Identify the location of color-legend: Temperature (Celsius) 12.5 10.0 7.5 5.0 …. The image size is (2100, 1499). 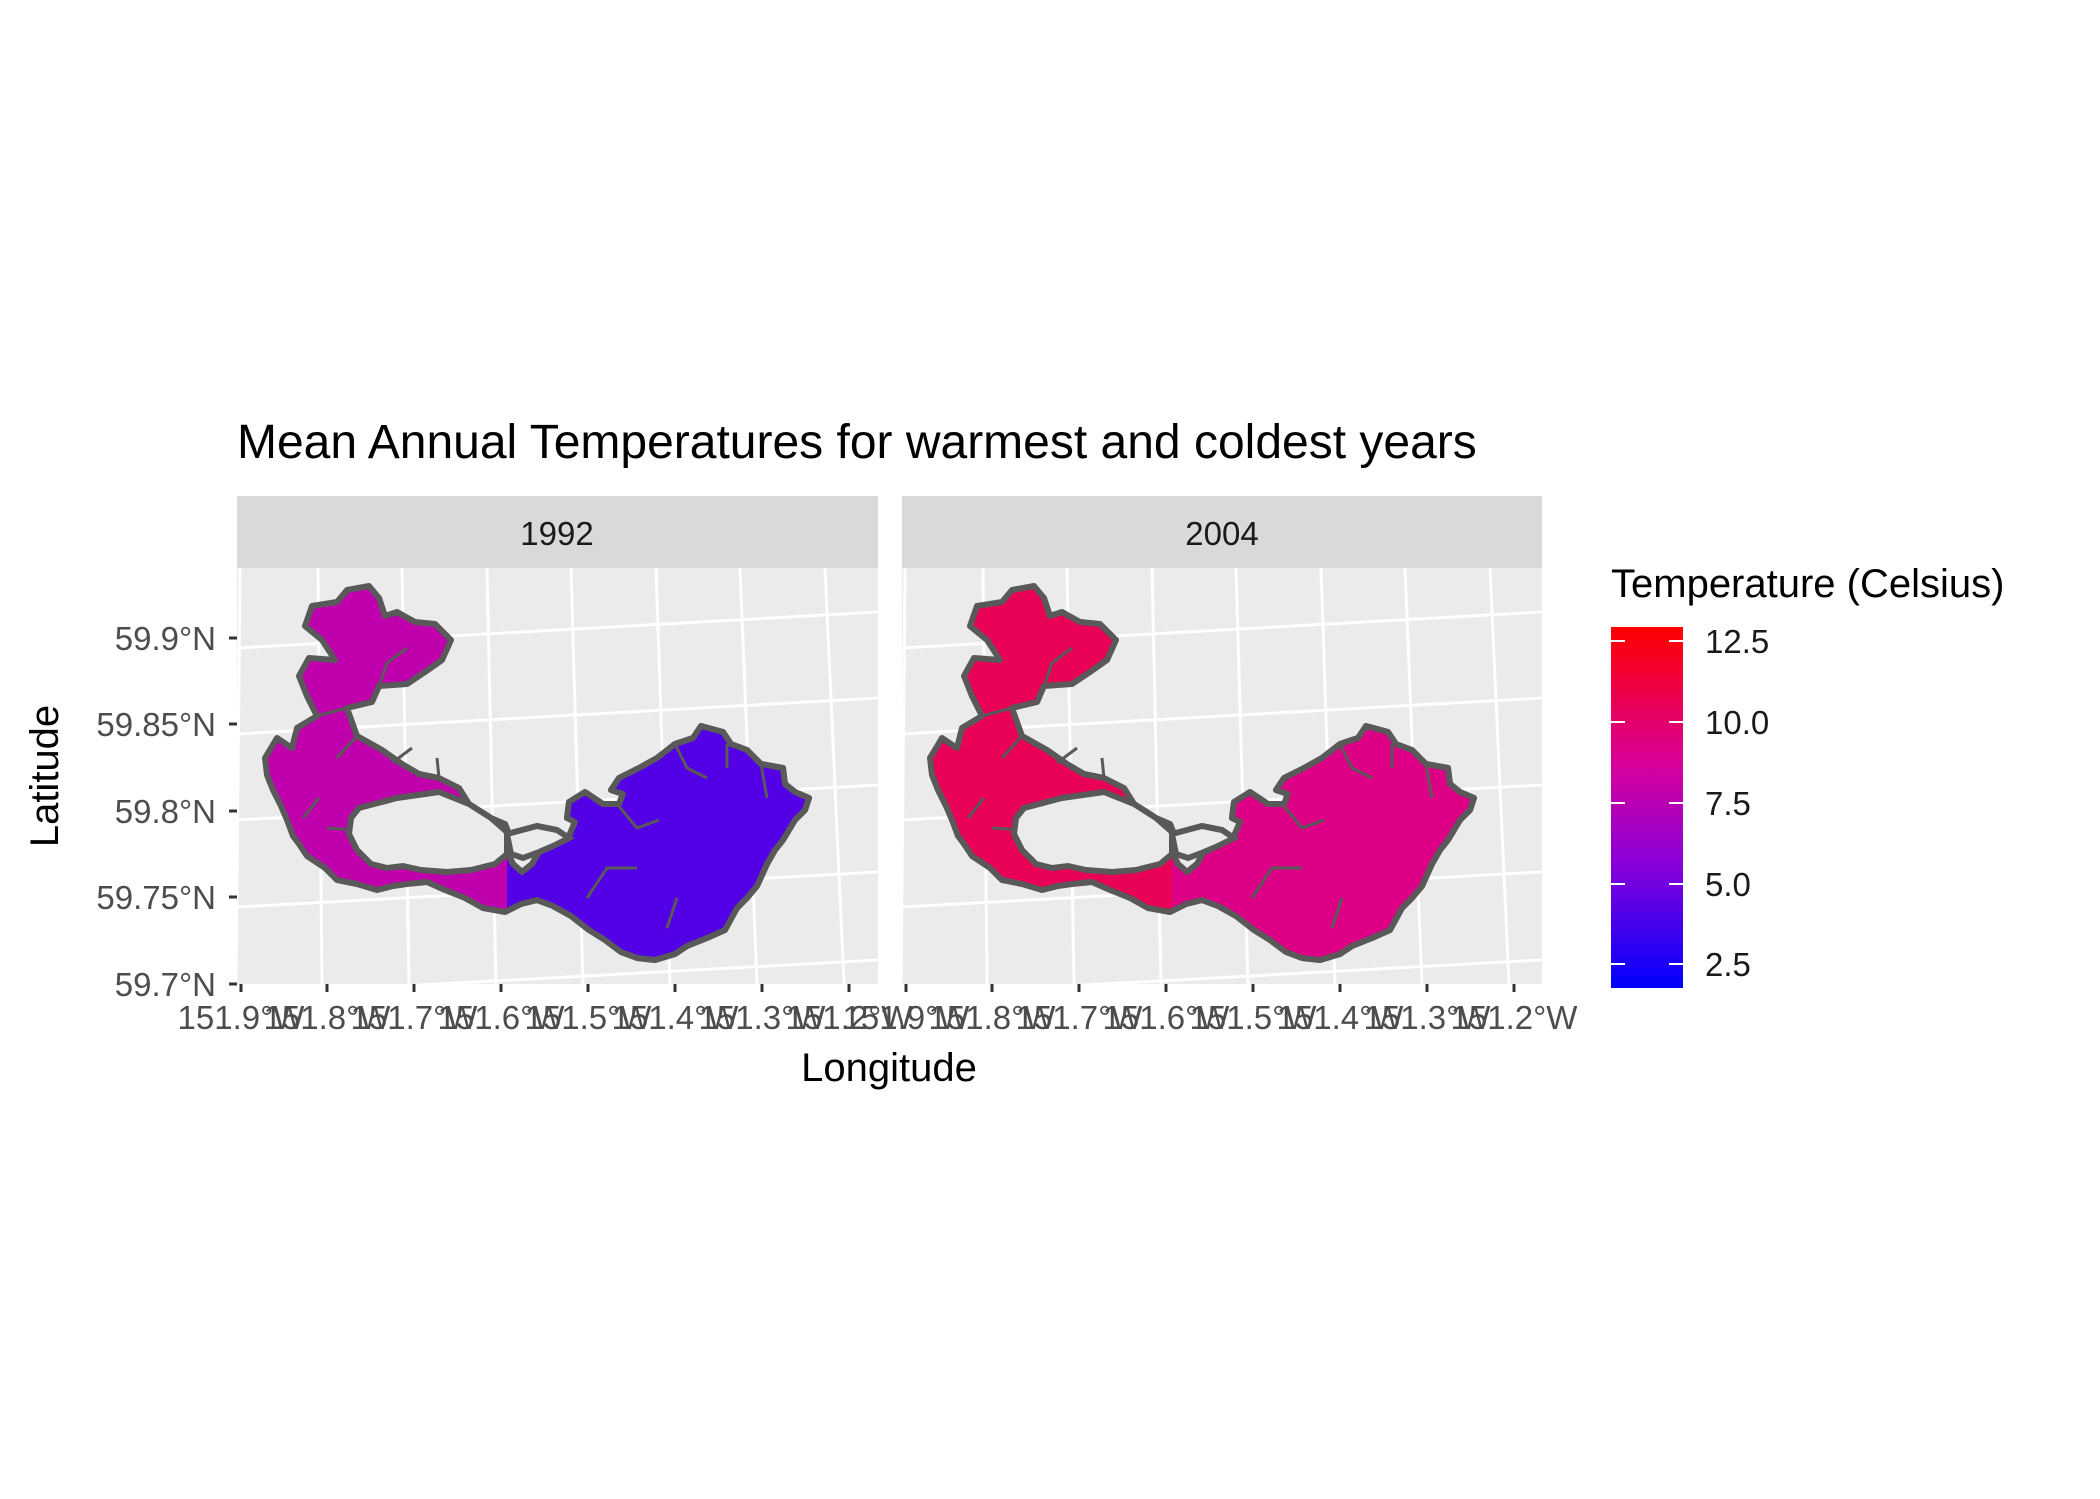
(1807, 775).